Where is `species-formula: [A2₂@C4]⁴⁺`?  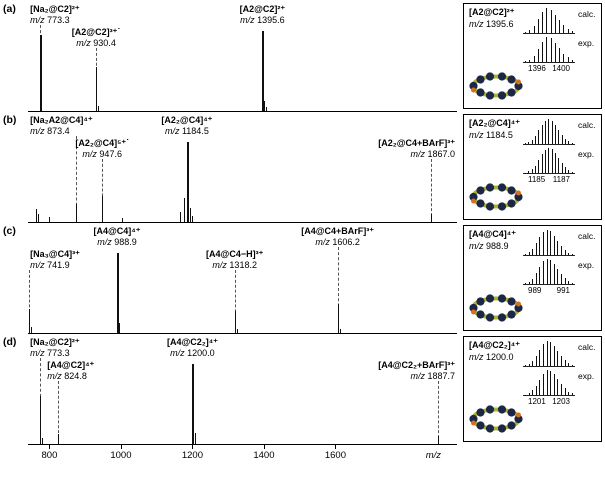
species-formula: [A2₂@C4]⁴⁺ is located at coordinates (187, 120).